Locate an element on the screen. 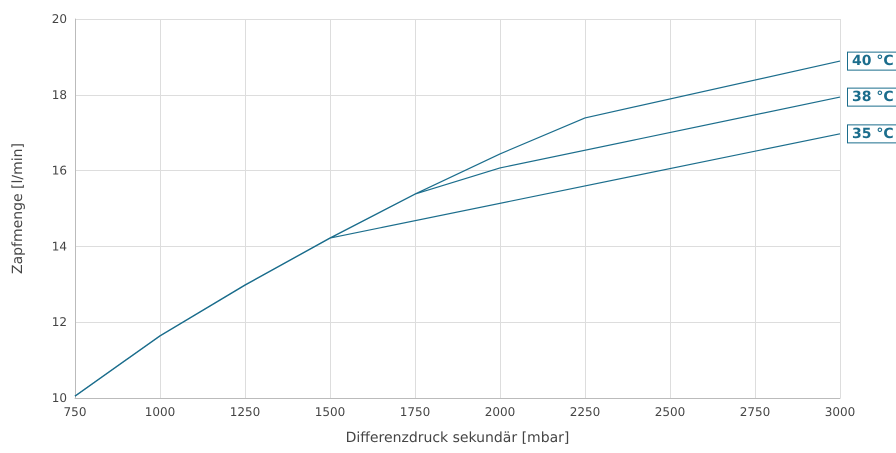 The height and width of the screenshot is (453, 896). x-tick-label: 2000 is located at coordinates (500, 412).